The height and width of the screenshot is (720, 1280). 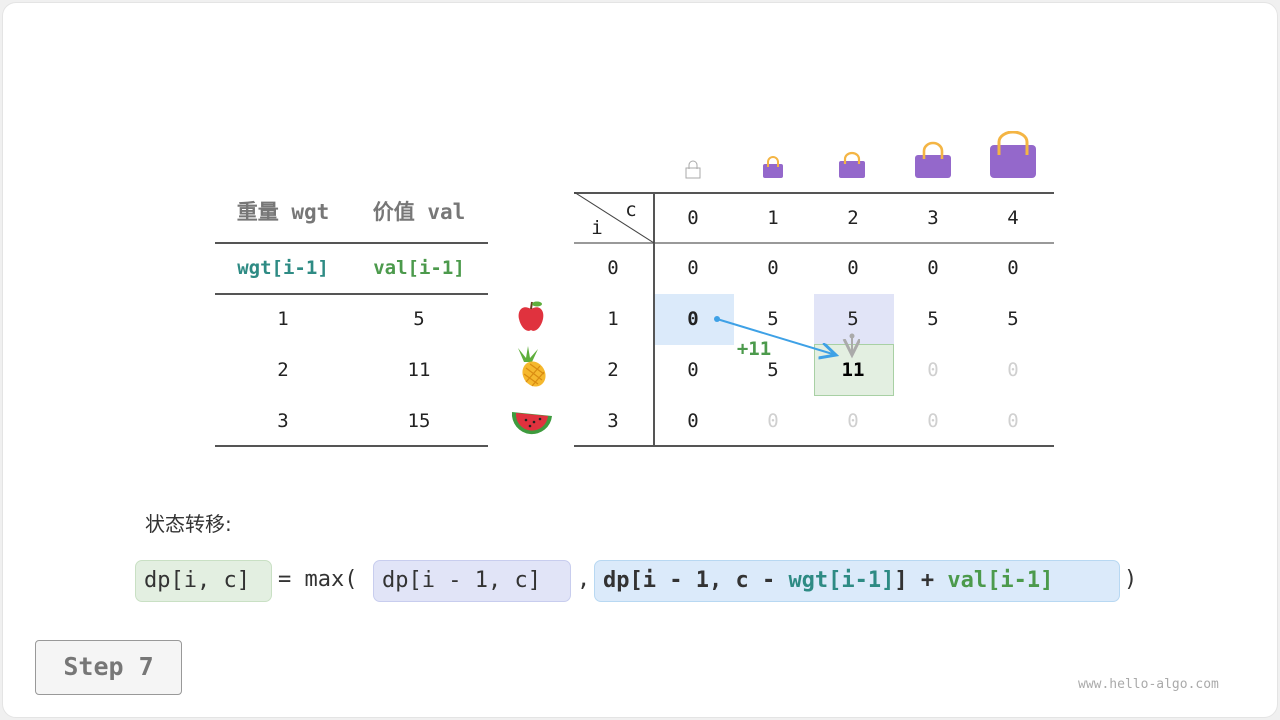 What do you see at coordinates (419, 319) in the screenshot?
I see `item-value: 5` at bounding box center [419, 319].